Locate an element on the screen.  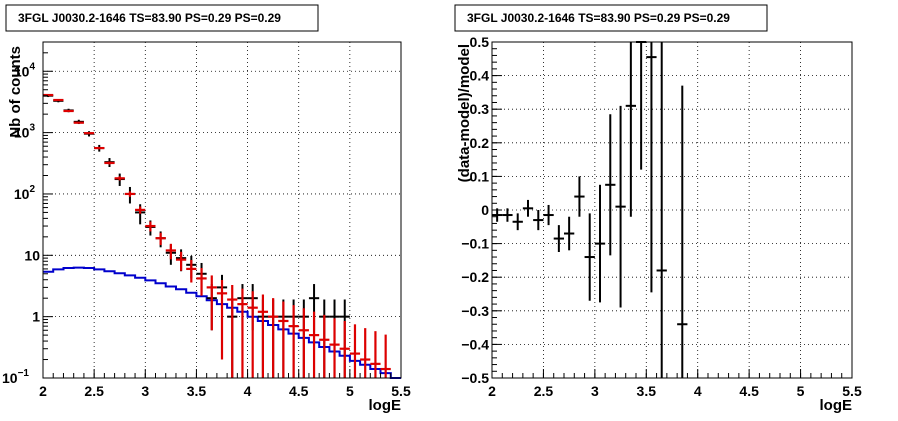
right-title-box is located at coordinates (611, 18).